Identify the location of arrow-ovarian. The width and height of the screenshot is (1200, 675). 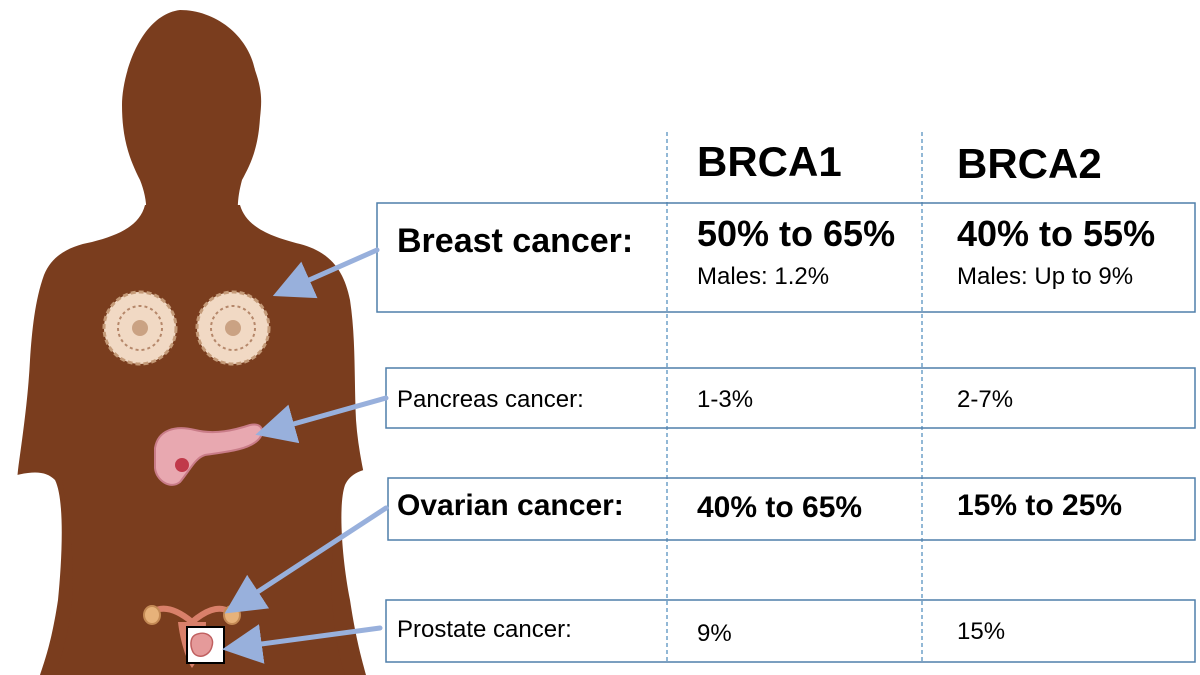
(306, 559).